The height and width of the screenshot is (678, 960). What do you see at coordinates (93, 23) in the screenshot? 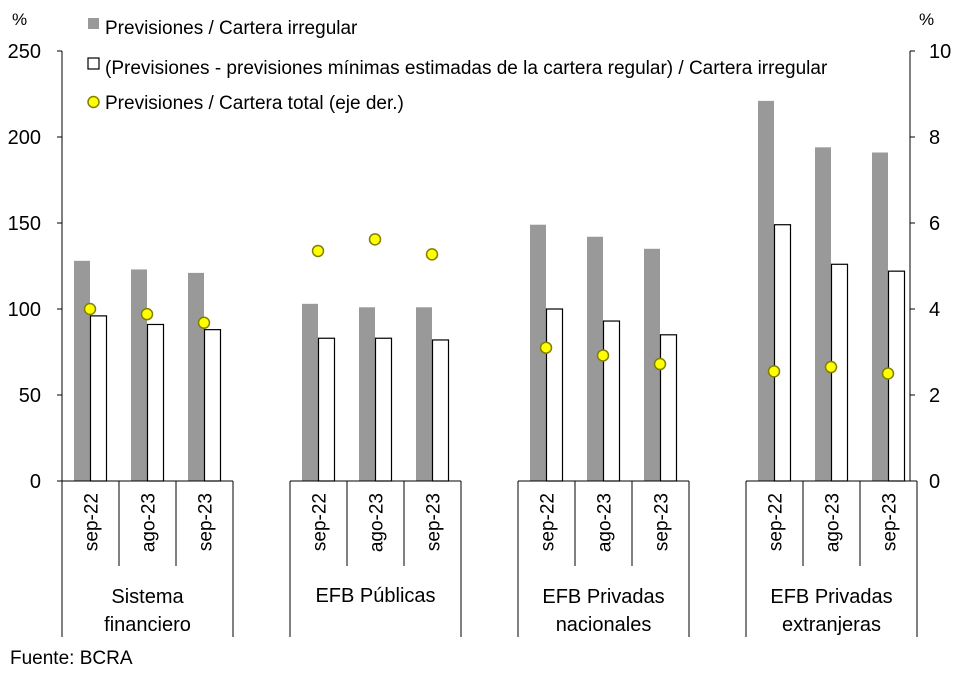
I see `legend-swatch-gray` at bounding box center [93, 23].